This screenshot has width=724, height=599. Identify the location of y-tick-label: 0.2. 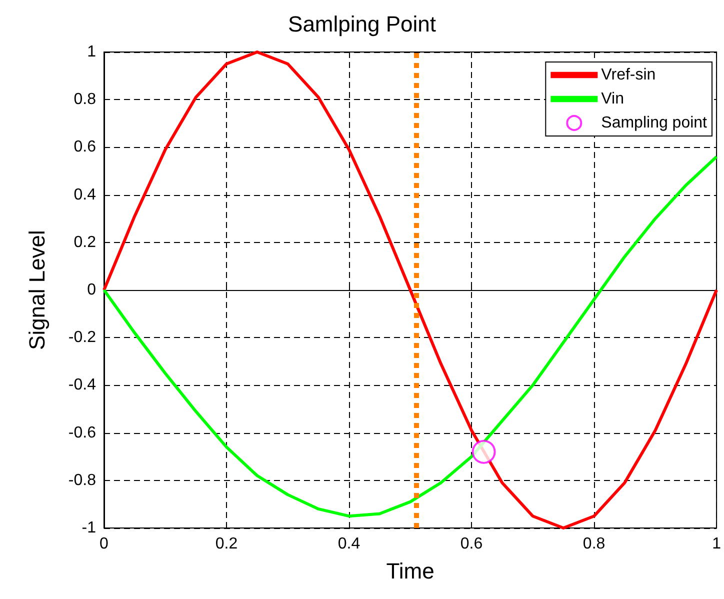
(85, 242).